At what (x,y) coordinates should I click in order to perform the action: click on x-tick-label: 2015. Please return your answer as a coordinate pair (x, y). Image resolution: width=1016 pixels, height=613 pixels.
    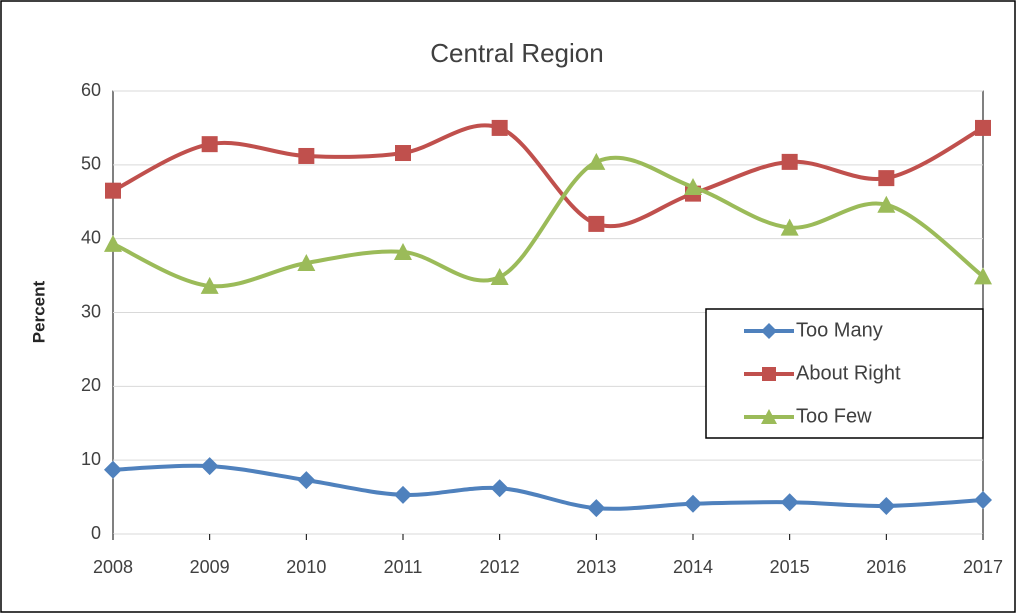
    Looking at the image, I should click on (790, 567).